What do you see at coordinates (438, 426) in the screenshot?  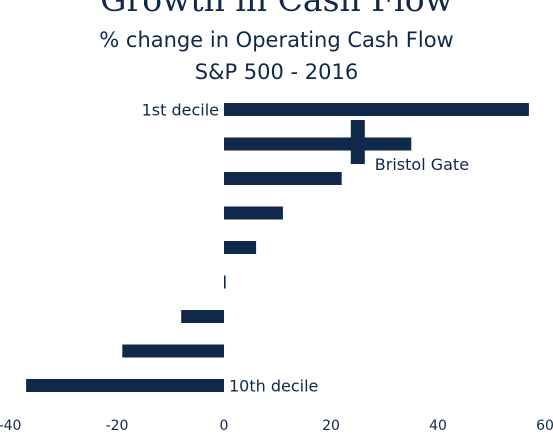 I see `x-tick-label: 40` at bounding box center [438, 426].